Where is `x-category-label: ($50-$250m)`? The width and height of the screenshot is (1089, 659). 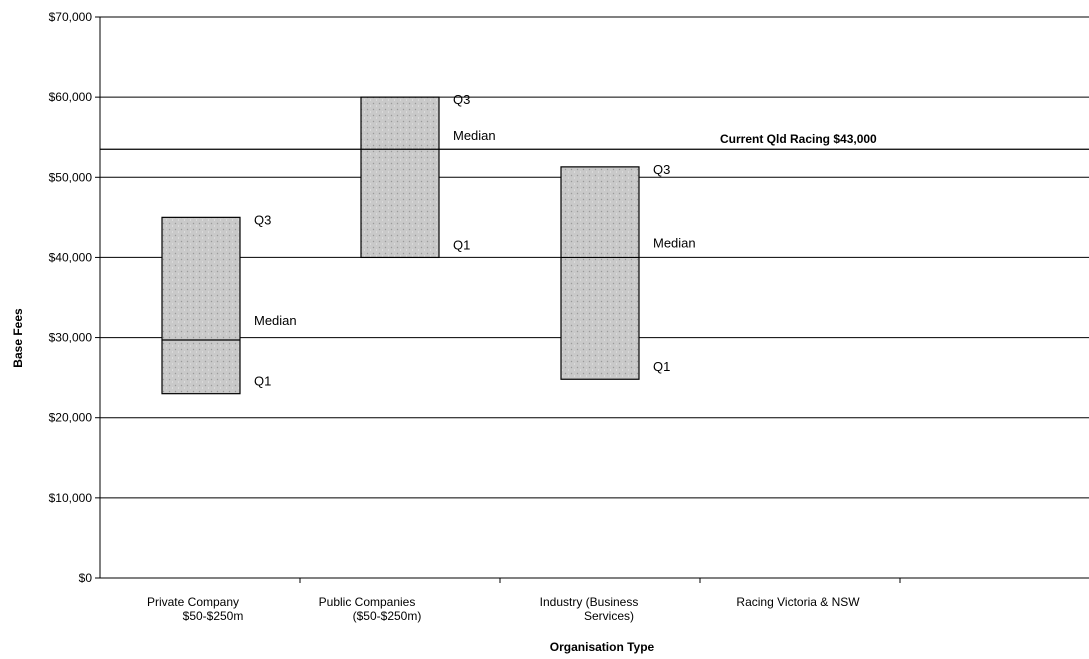 x-category-label: ($50-$250m) is located at coordinates (387, 616).